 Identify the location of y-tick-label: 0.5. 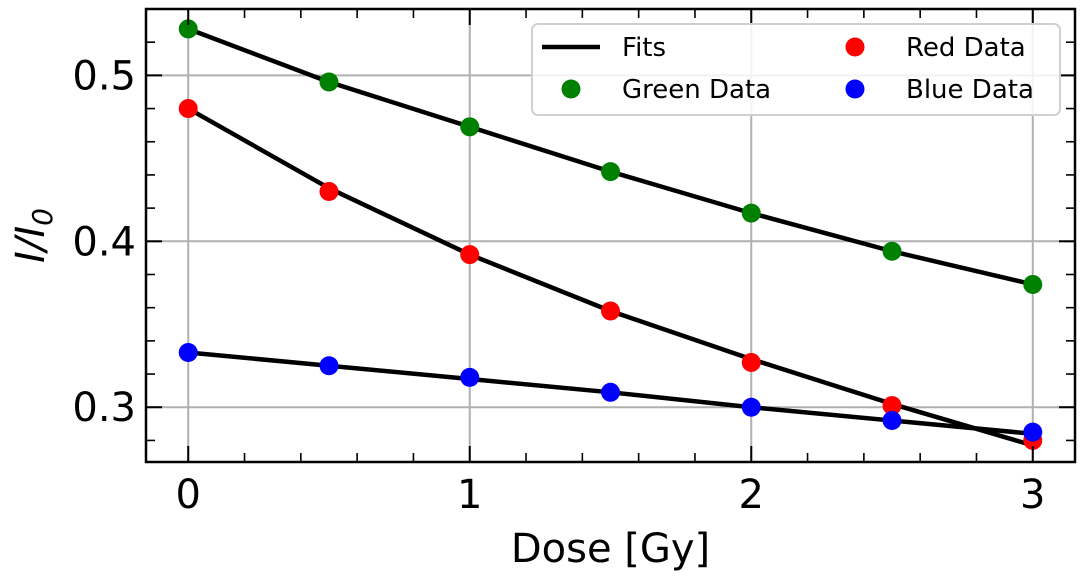
(104, 76).